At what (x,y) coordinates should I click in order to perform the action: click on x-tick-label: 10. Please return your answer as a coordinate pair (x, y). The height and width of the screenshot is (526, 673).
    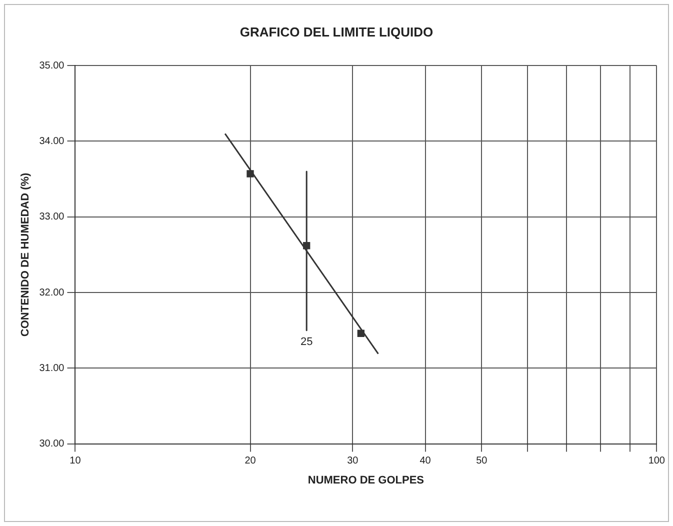
    Looking at the image, I should click on (76, 461).